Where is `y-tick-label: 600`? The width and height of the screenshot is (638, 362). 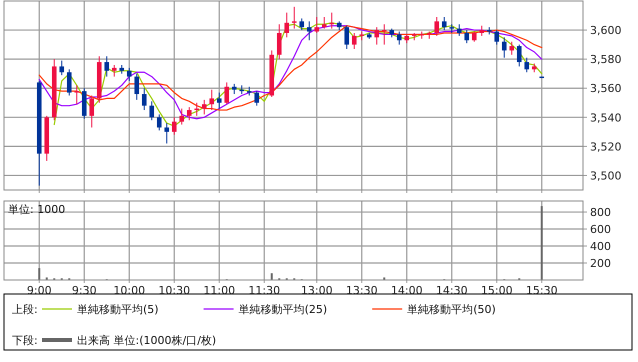 y-tick-label: 600 is located at coordinates (600, 229).